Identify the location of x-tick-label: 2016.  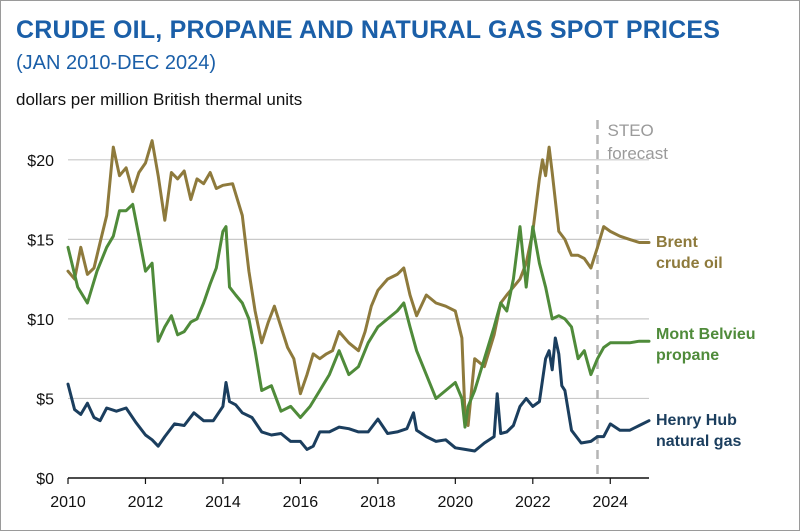
(301, 502).